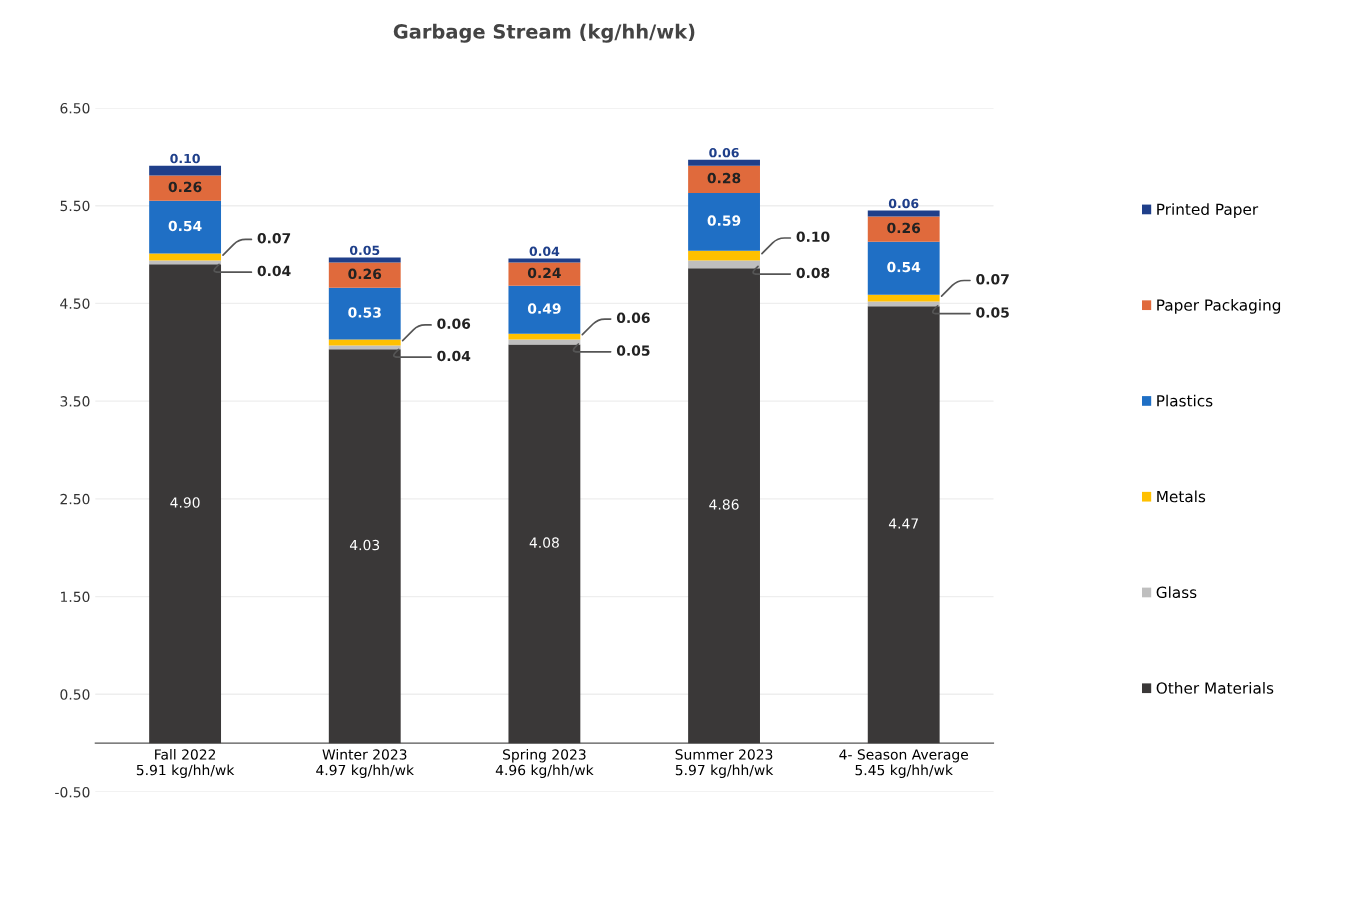 The height and width of the screenshot is (900, 1361). Describe the element at coordinates (1215, 688) in the screenshot. I see `legend-label: Other Materials` at that location.